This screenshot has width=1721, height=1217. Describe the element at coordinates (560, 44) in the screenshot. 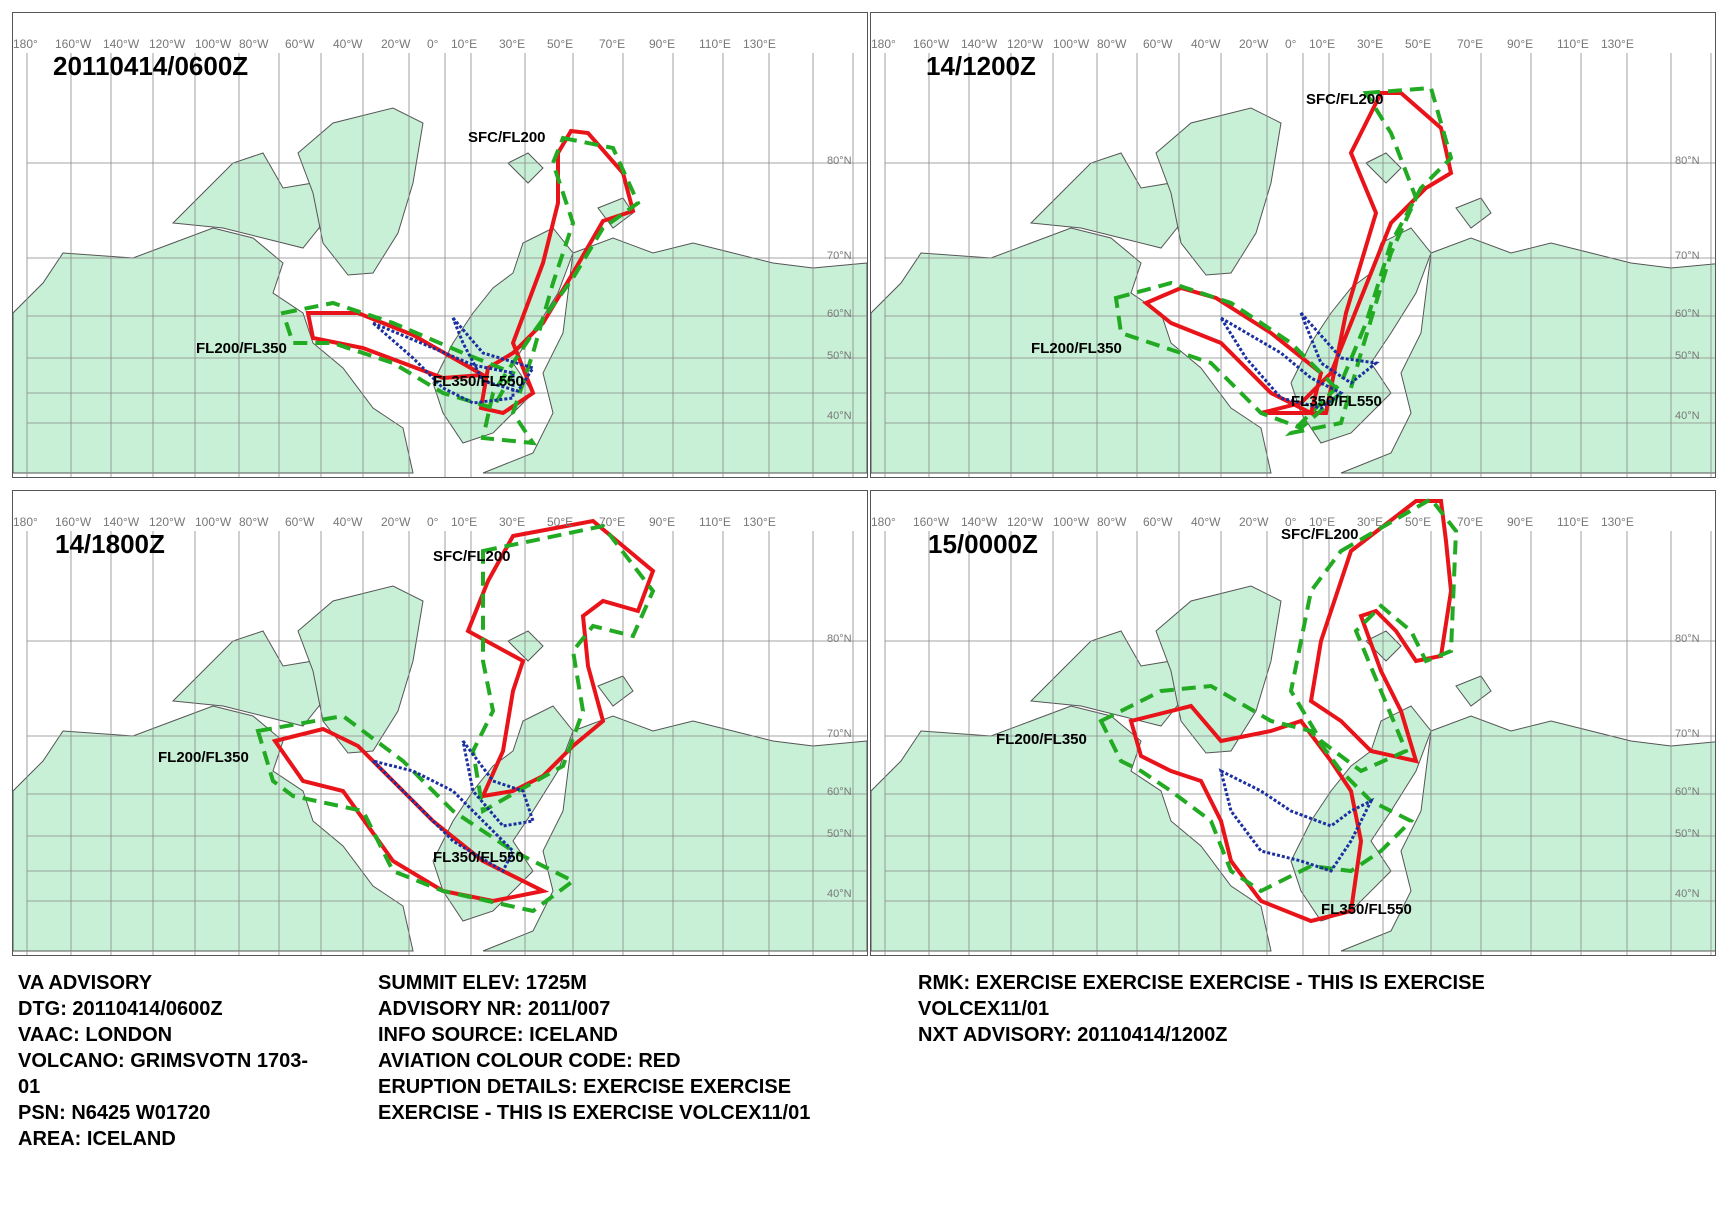

I see `longitude-label: 50°E` at that location.